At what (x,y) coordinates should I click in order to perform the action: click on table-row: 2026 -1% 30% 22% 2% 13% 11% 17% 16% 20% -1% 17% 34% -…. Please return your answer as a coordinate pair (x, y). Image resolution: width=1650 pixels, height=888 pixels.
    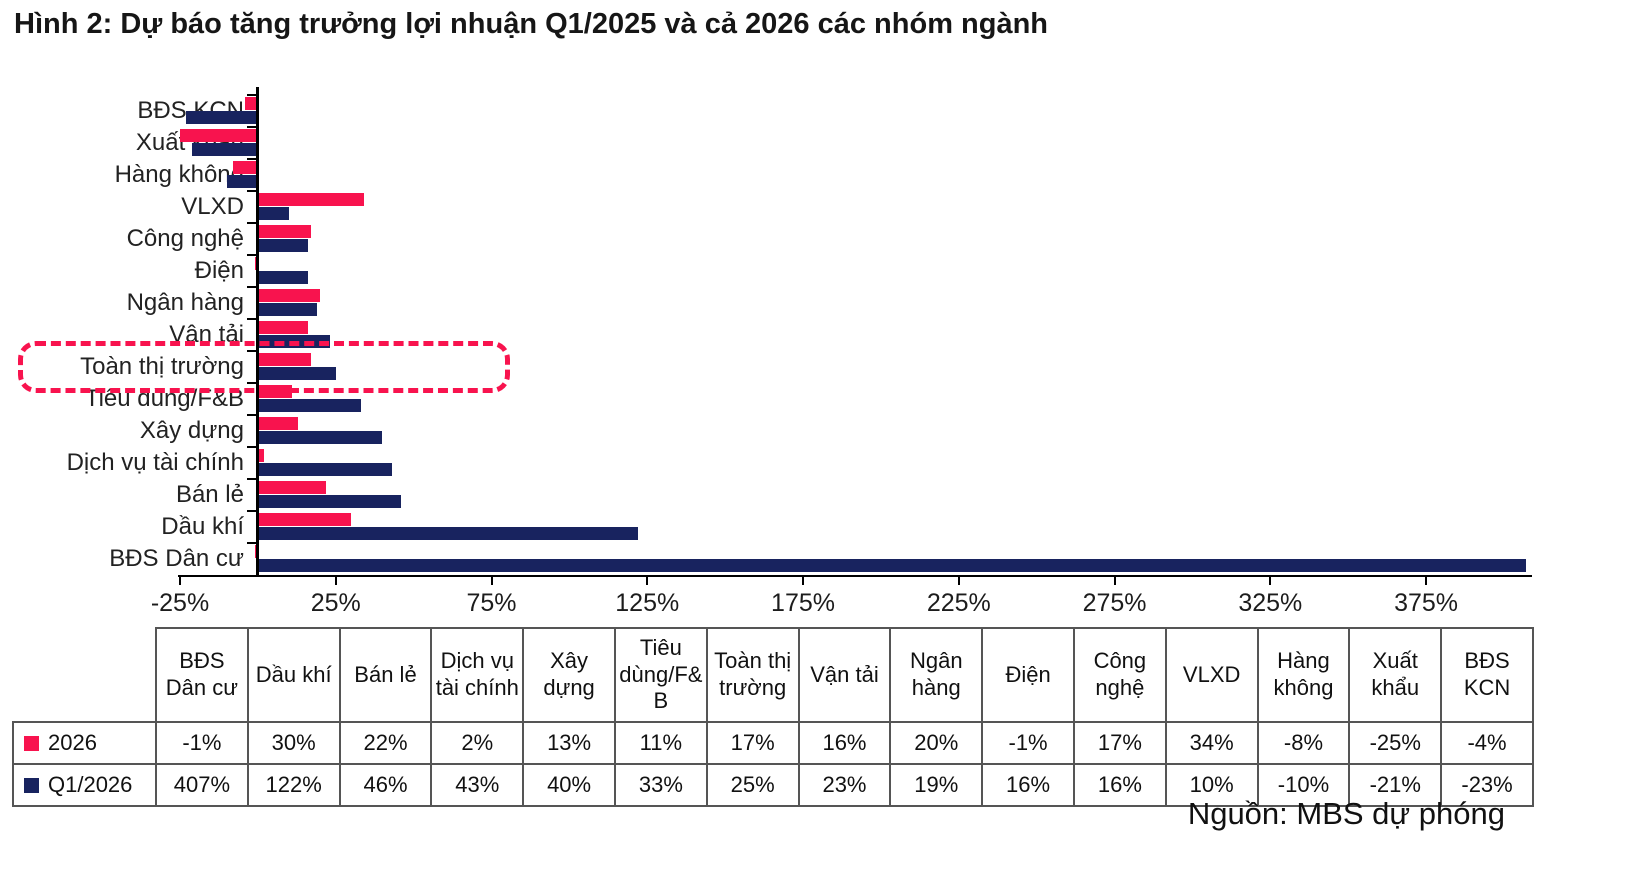
    Looking at the image, I should click on (773, 743).